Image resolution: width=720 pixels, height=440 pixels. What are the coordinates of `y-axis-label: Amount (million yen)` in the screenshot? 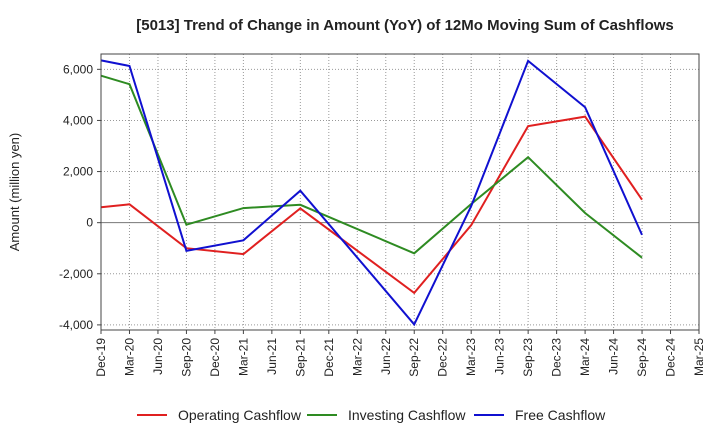 It's located at (14, 192).